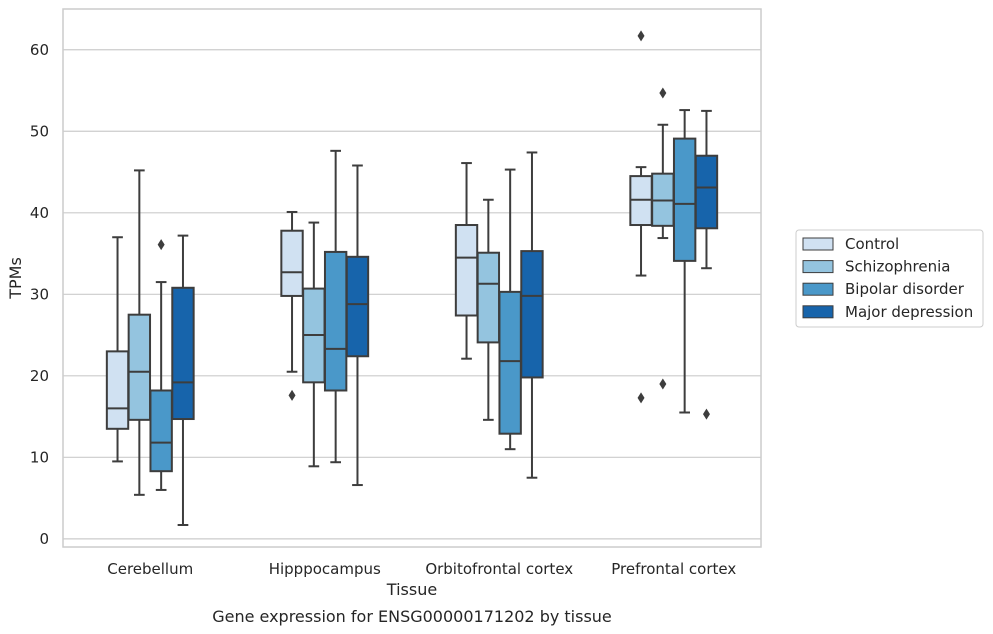 This screenshot has height=634, width=993. What do you see at coordinates (39, 376) in the screenshot?
I see `y-tick-label: 20` at bounding box center [39, 376].